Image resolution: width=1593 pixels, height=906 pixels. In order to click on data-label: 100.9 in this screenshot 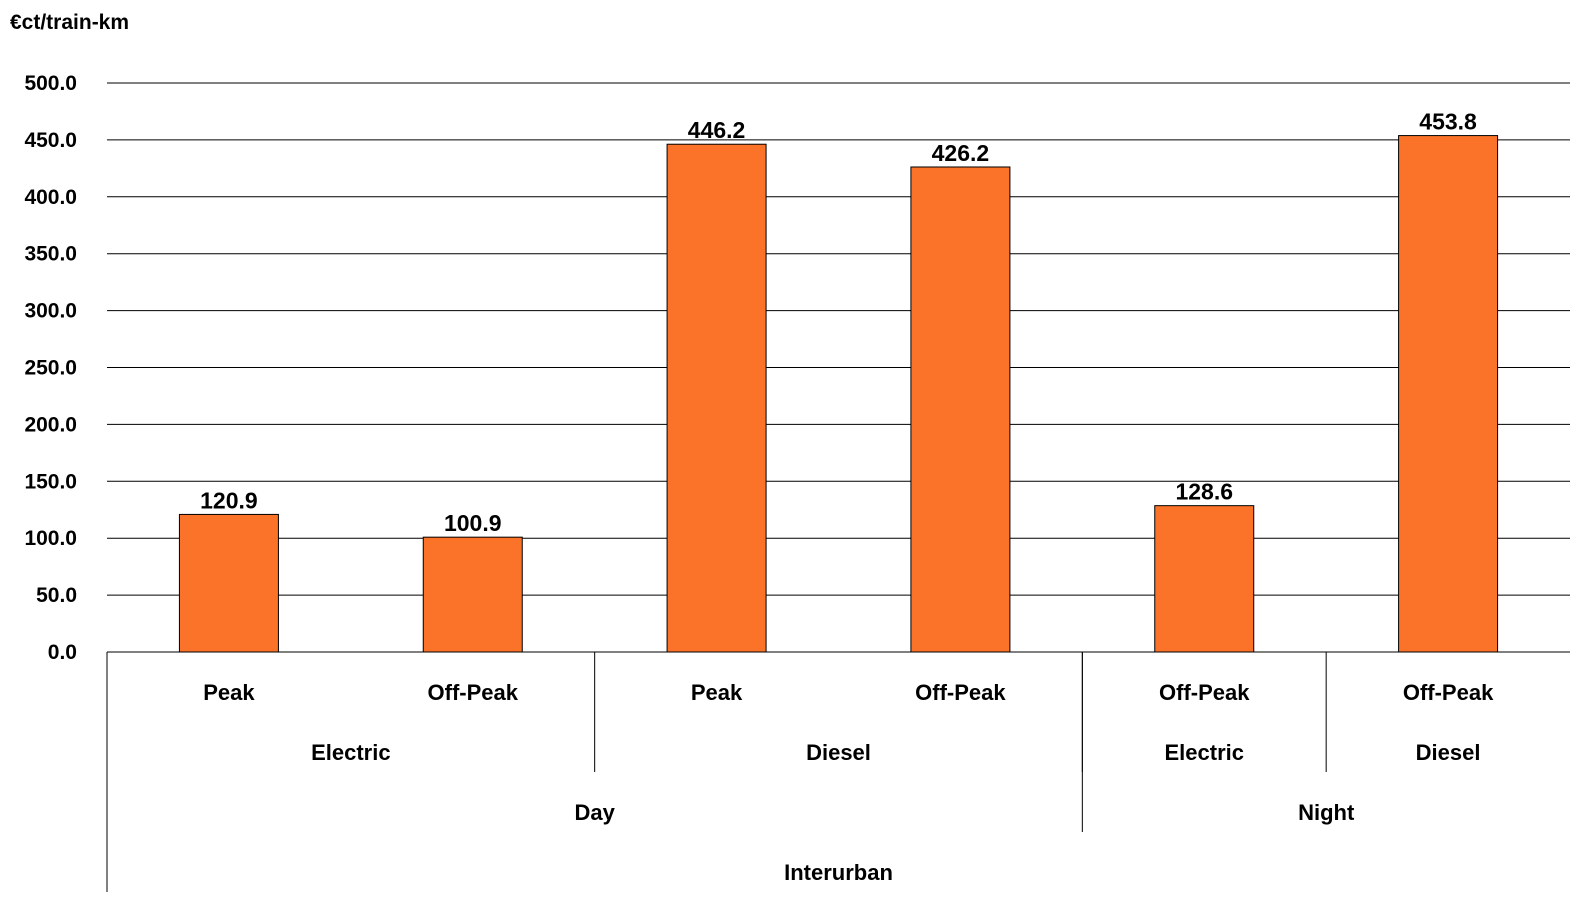, I will do `click(473, 523)`.